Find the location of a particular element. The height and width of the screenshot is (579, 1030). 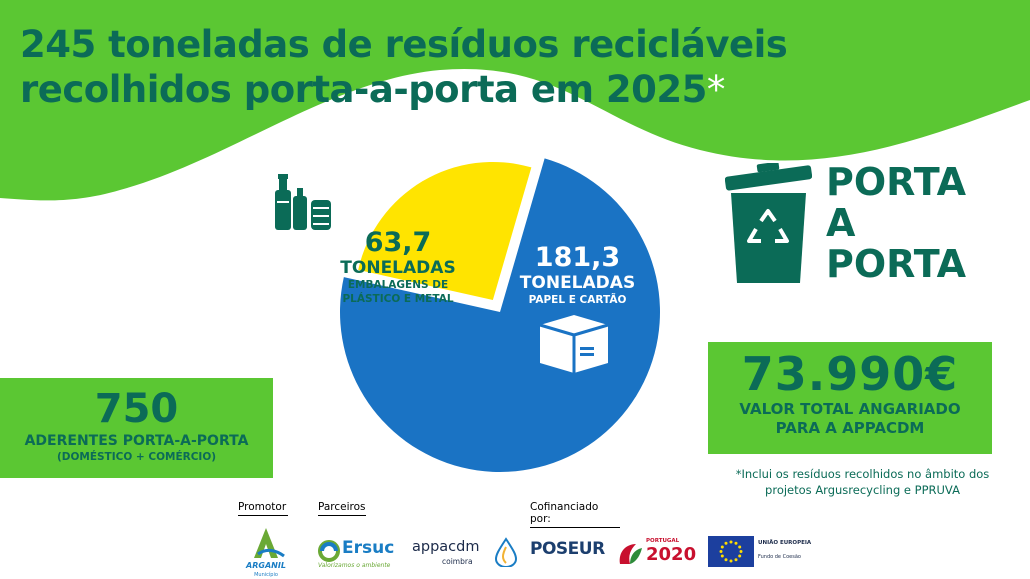

plastic-desc-1: EMBALAGENS DE is located at coordinates (398, 285).